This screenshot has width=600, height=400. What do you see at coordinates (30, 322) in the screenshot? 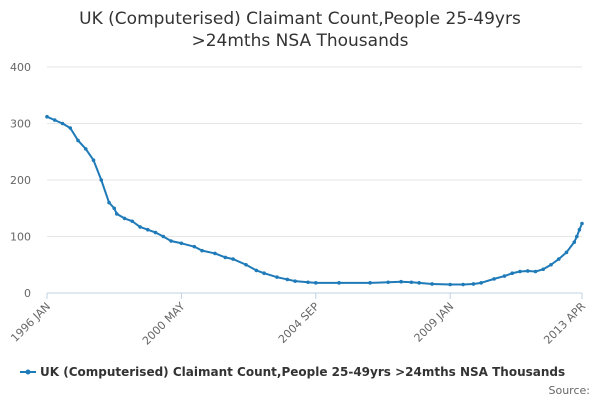
I see `x-tick-label: 1996 JAN` at bounding box center [30, 322].